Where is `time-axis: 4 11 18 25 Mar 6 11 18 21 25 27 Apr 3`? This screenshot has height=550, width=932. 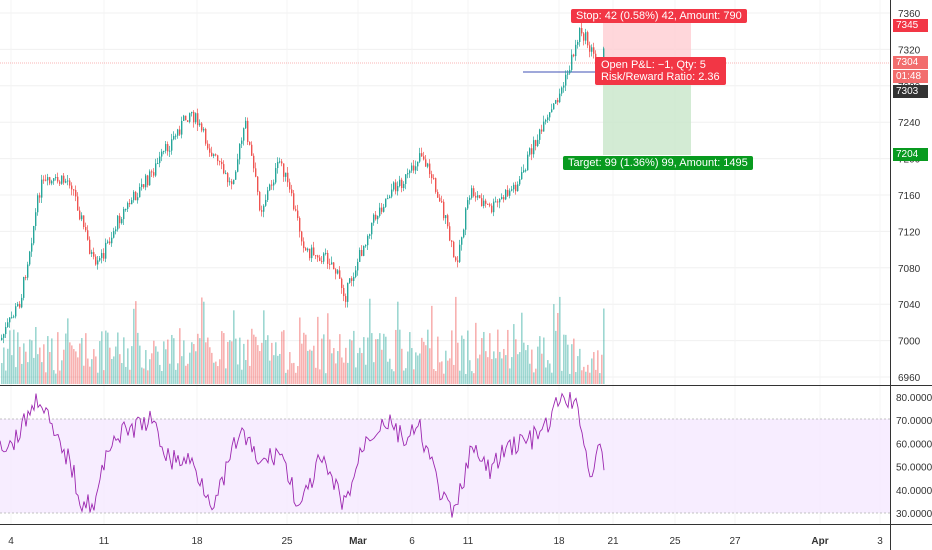 time-axis: 4 11 18 25 Mar 6 11 18 21 25 27 Apr 3 is located at coordinates (445, 541).